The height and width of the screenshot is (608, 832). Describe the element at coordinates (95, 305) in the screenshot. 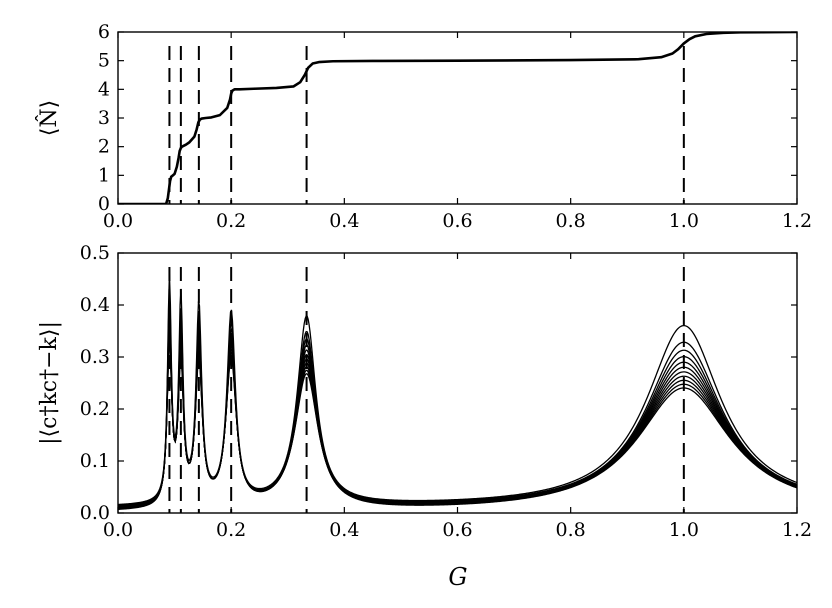

I see `y-tick-label: 0.4` at that location.